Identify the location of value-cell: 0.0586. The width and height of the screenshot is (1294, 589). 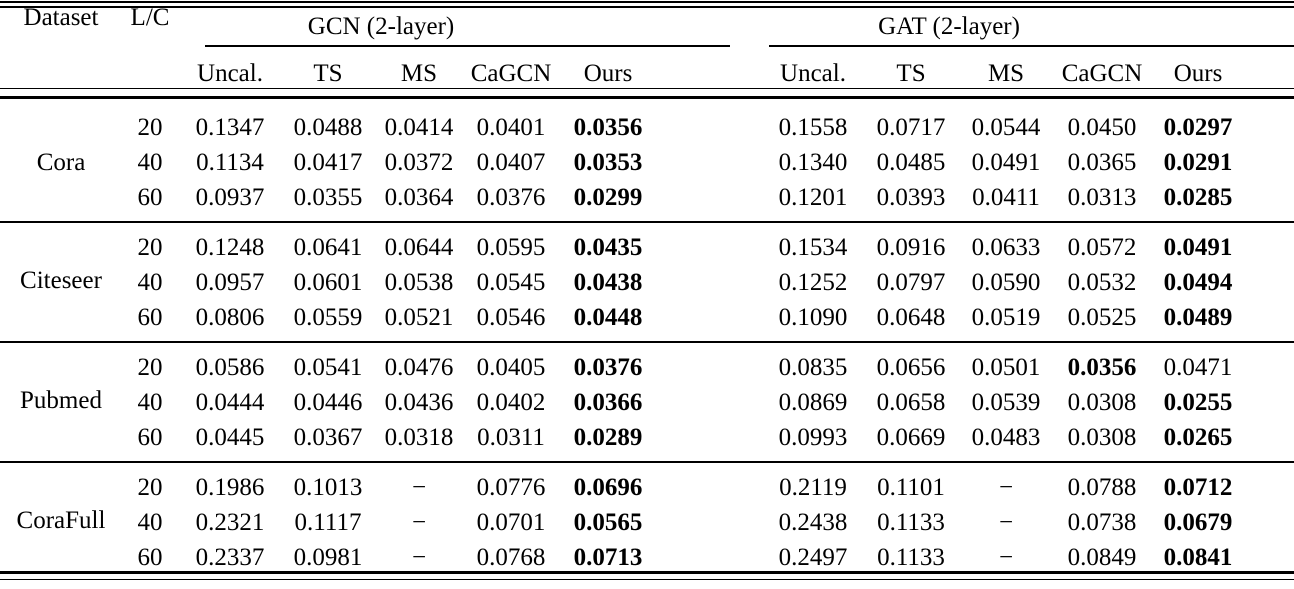
(230, 367).